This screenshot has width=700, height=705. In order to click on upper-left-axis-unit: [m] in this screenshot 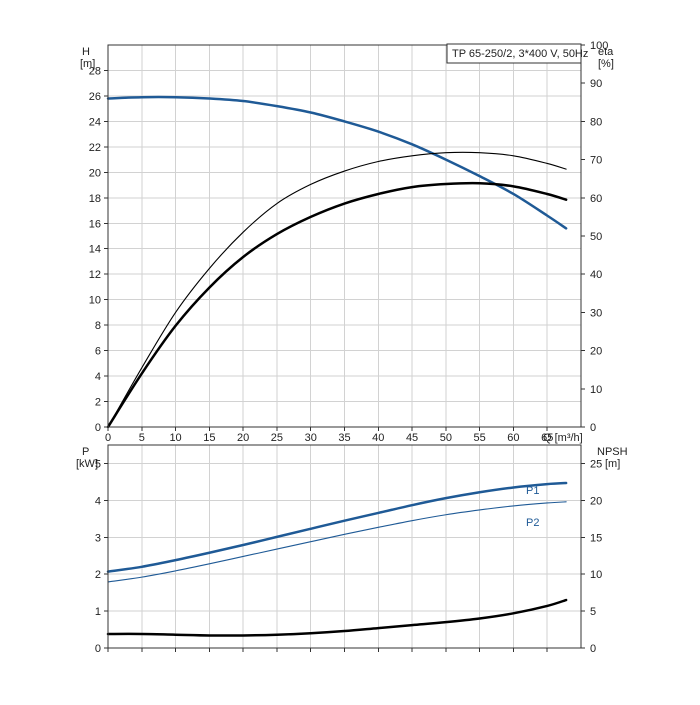, I will do `click(87, 64)`.